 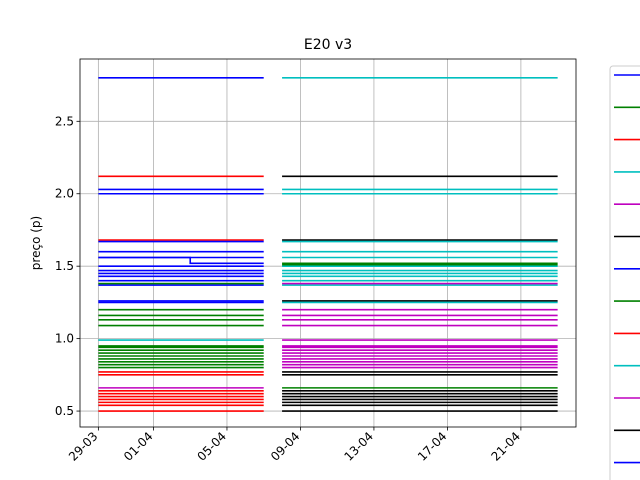 What do you see at coordinates (36, 243) in the screenshot?
I see `y-axis-label: preço (p)` at bounding box center [36, 243].